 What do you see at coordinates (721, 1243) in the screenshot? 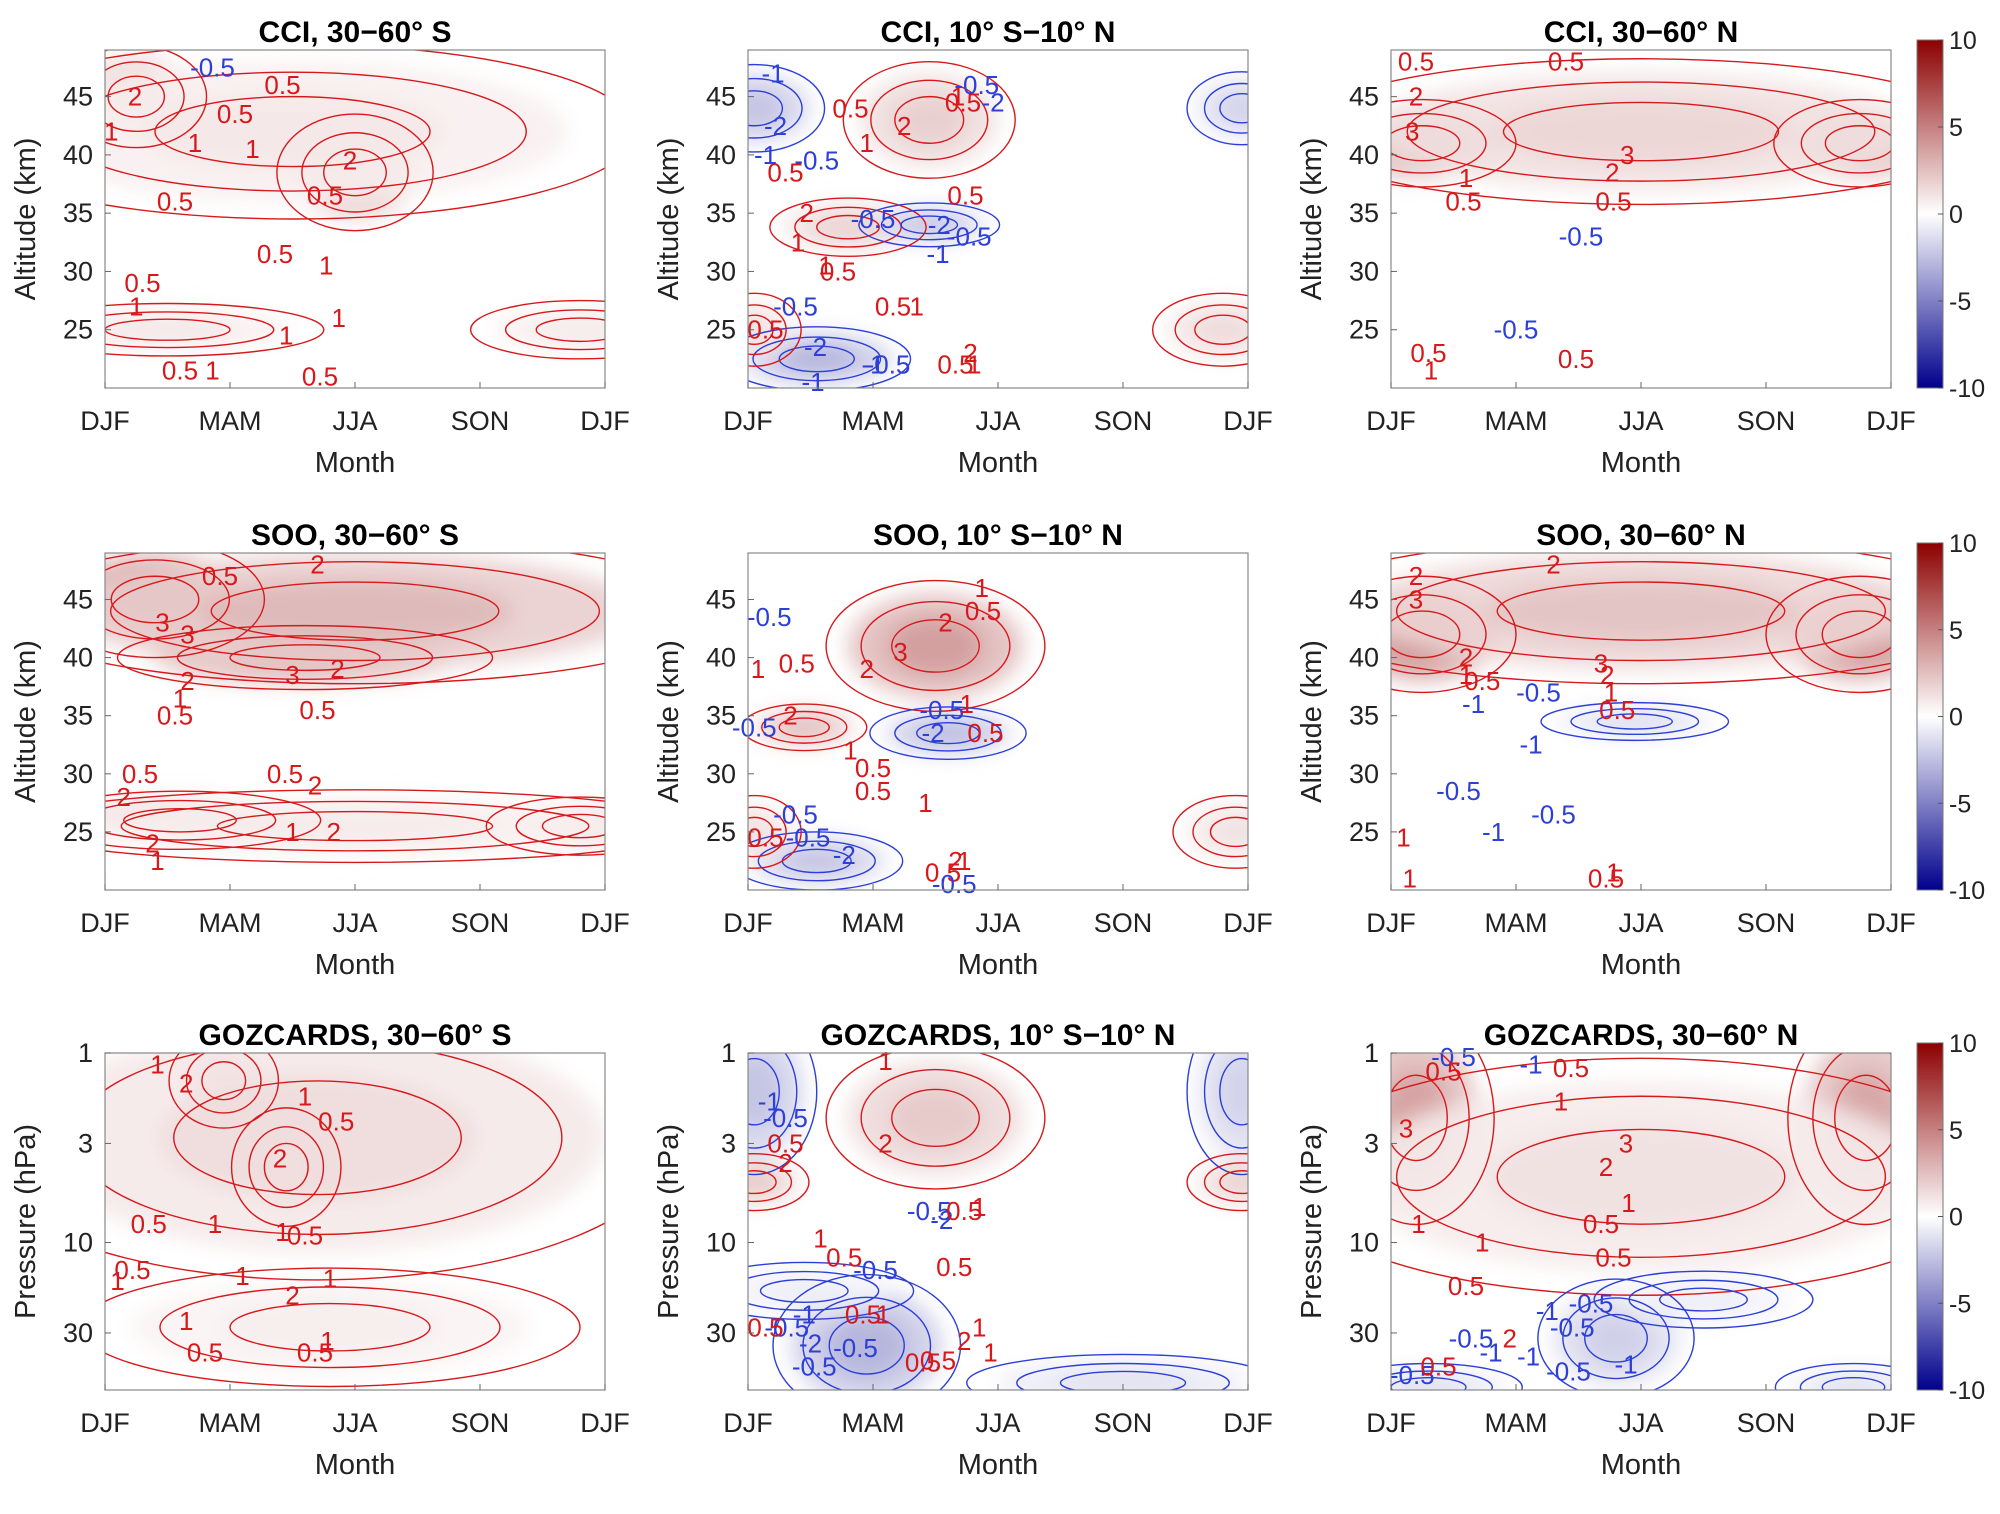
I see `y-tick-label: 10` at bounding box center [721, 1243].